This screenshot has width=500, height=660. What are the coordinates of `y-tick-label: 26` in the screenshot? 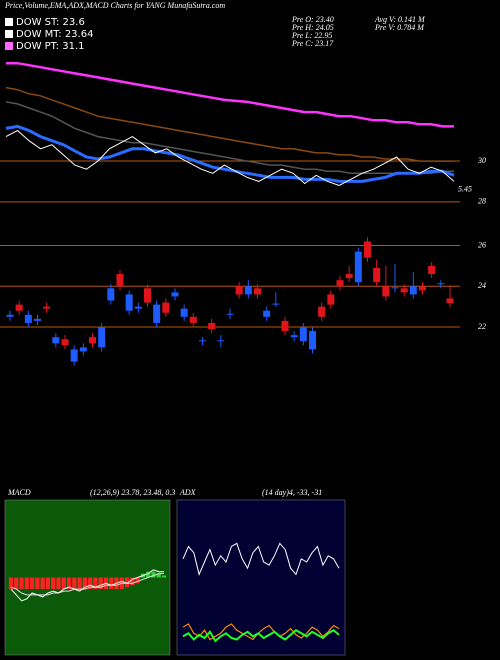 It's located at (482, 244).